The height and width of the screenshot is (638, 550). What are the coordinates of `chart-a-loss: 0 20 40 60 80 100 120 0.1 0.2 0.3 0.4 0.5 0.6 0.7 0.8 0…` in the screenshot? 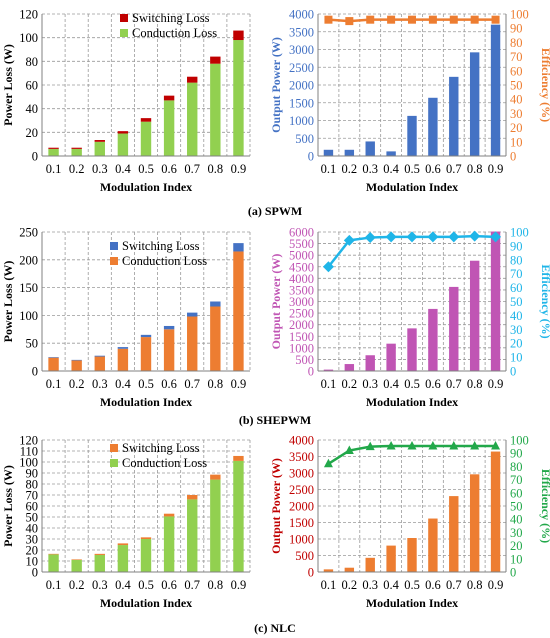 It's located at (126, 101).